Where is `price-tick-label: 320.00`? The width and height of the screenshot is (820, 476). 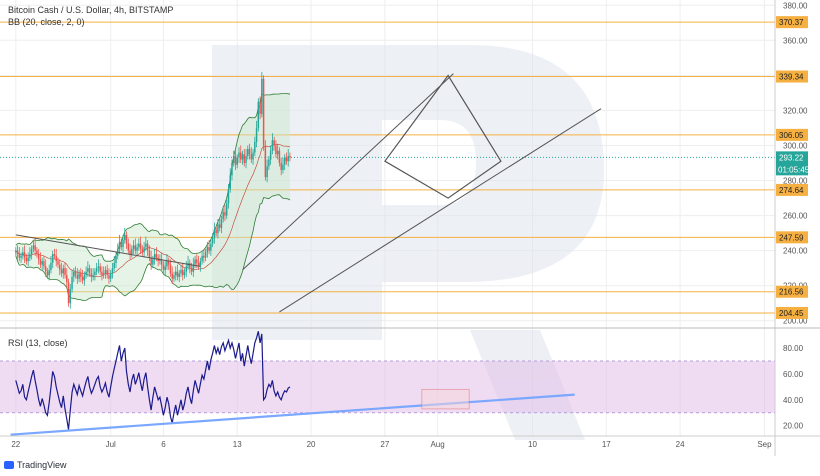
price-tick-label: 320.00 is located at coordinates (795, 110).